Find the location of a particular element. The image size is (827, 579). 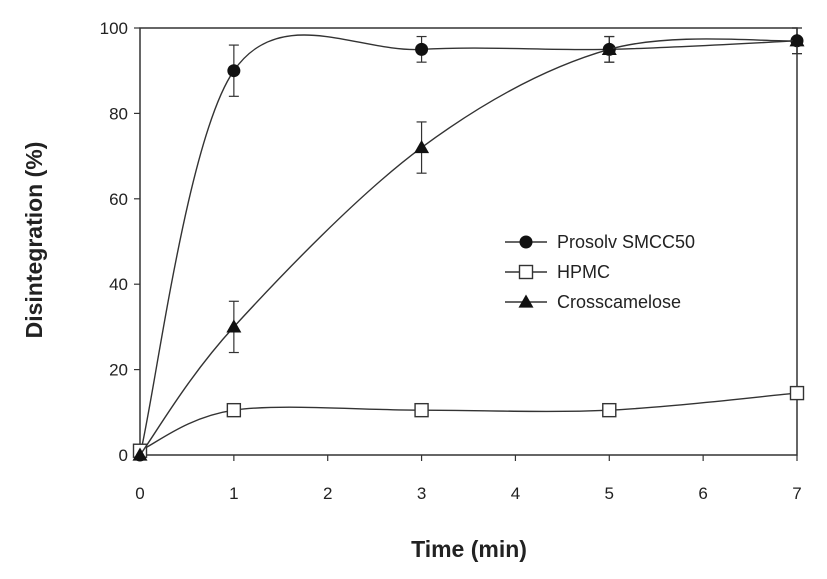

y-tick-label: 80 is located at coordinates (118, 113).